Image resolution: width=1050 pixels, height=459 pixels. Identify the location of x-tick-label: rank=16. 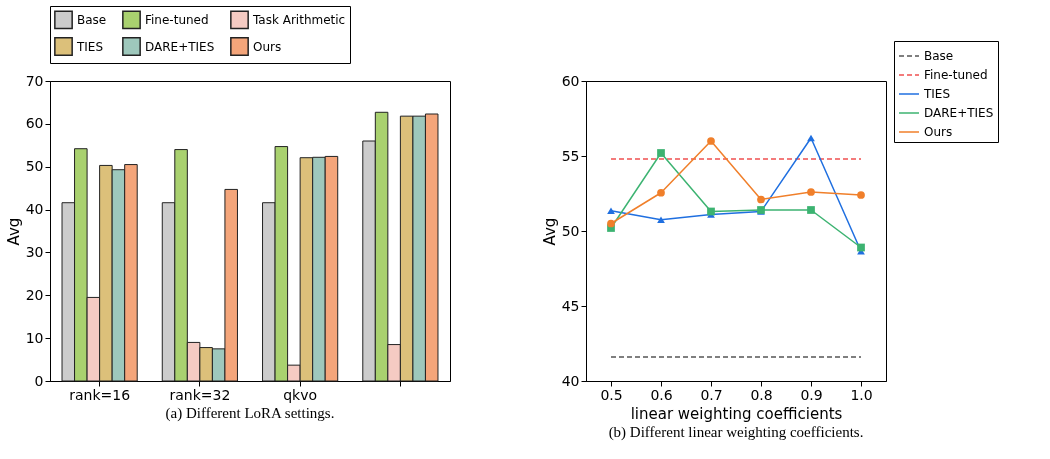
(100, 394).